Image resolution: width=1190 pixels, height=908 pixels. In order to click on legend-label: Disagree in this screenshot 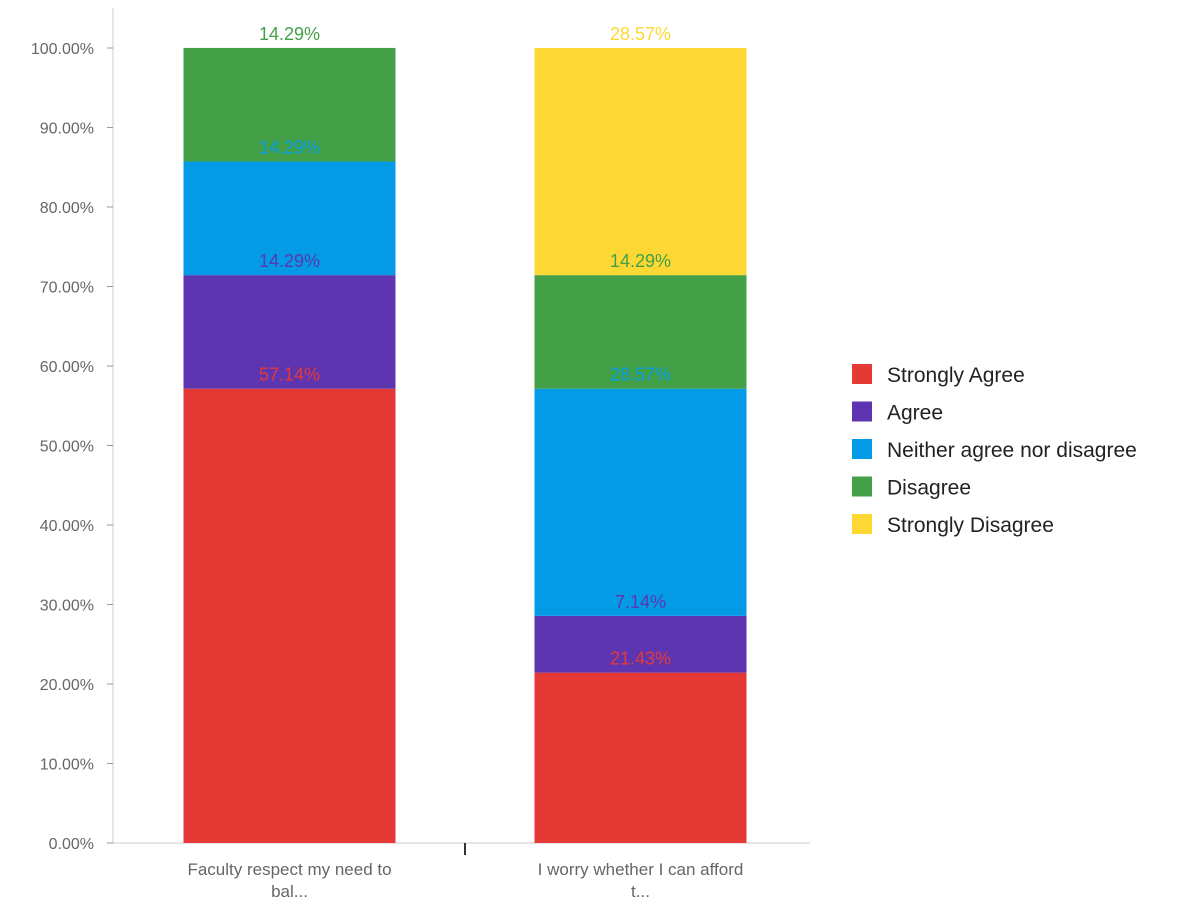, I will do `click(929, 488)`.